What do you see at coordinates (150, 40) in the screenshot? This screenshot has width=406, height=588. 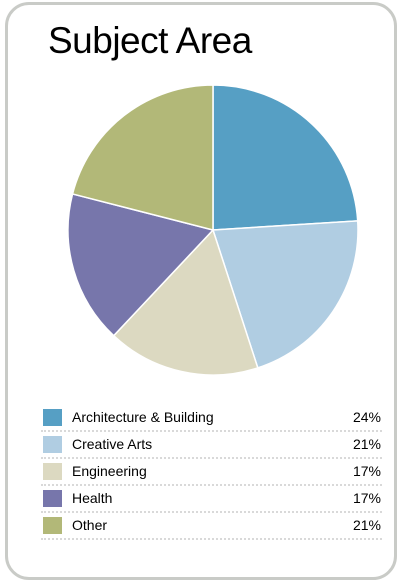 I see `chart-title: Subject Area` at bounding box center [150, 40].